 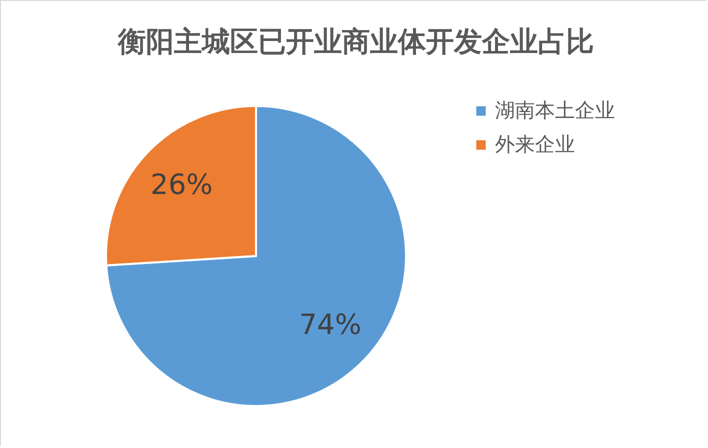 I want to click on legend-label: 湖南本土企业, so click(x=555, y=110).